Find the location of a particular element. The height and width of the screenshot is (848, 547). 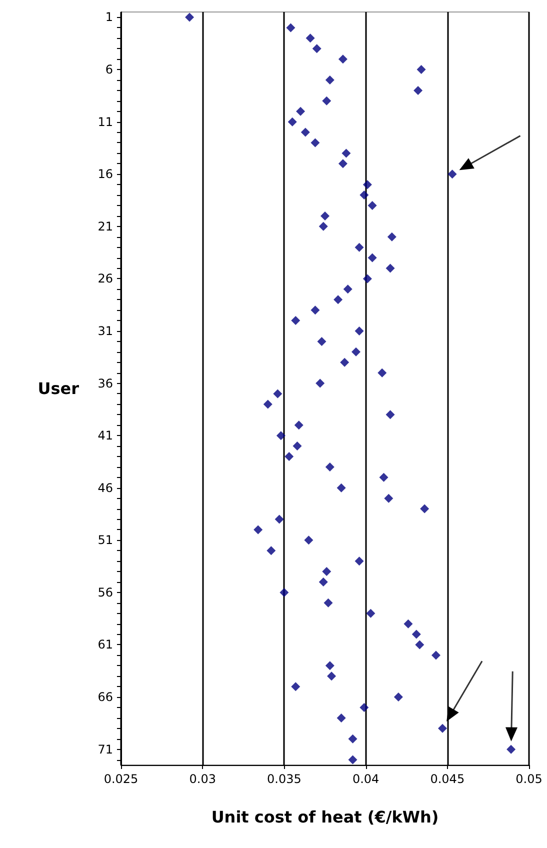

x-tick-label: 0.05 is located at coordinates (529, 779).